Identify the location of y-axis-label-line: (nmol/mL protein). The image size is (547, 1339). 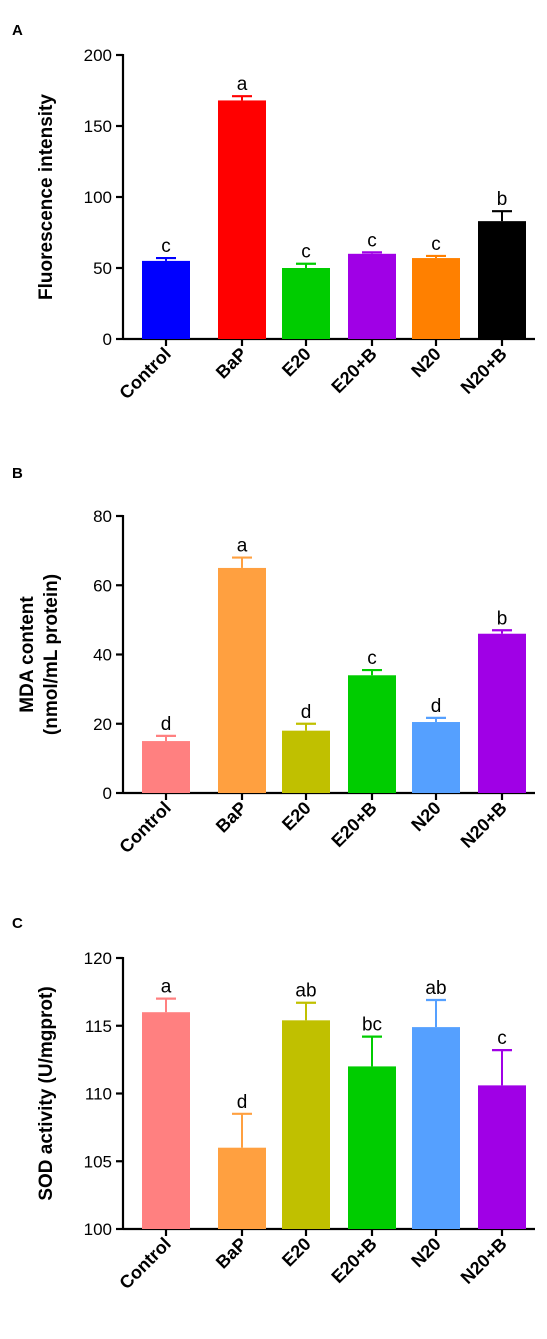
(51, 654).